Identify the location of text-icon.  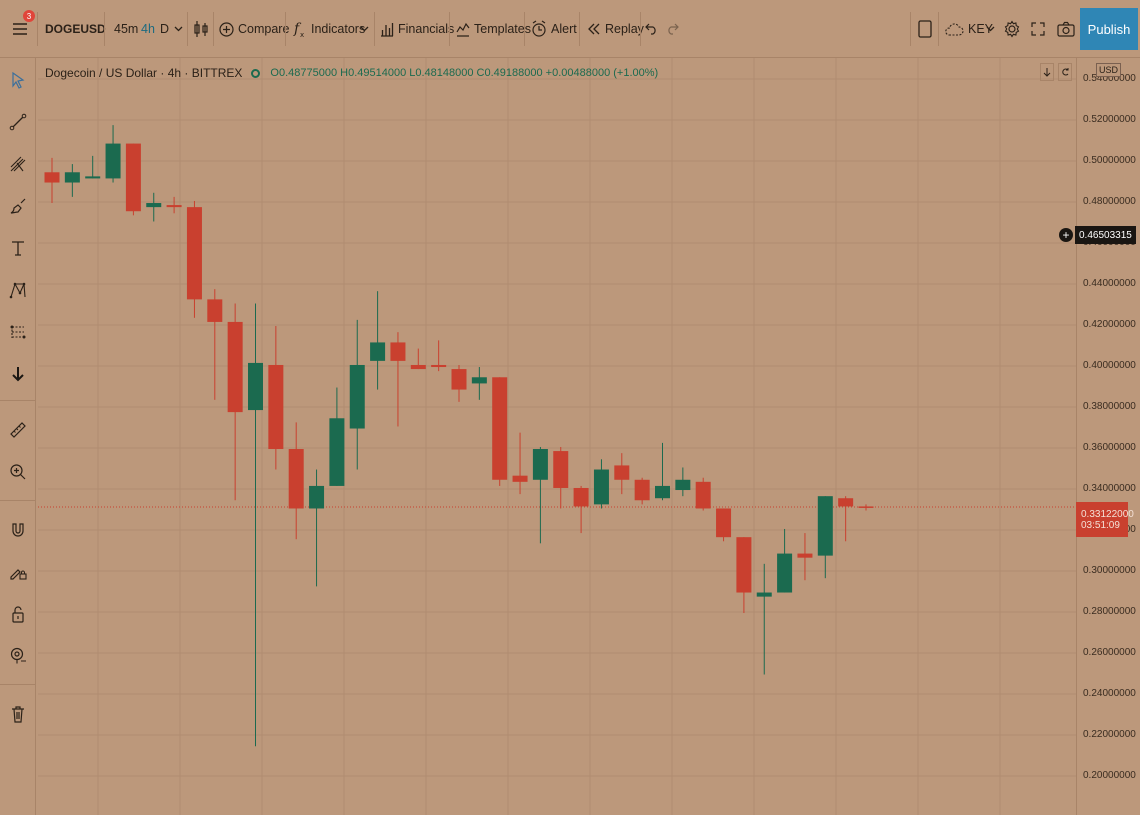
(18, 248).